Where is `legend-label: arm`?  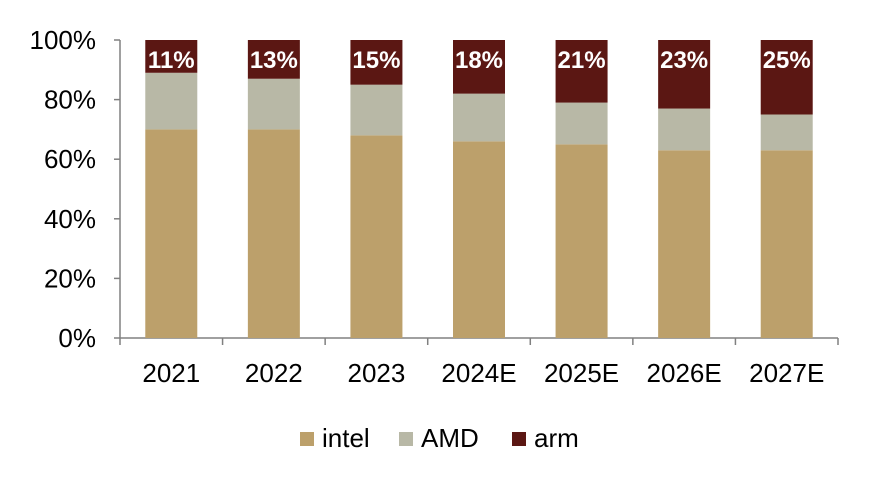
legend-label: arm is located at coordinates (556, 438).